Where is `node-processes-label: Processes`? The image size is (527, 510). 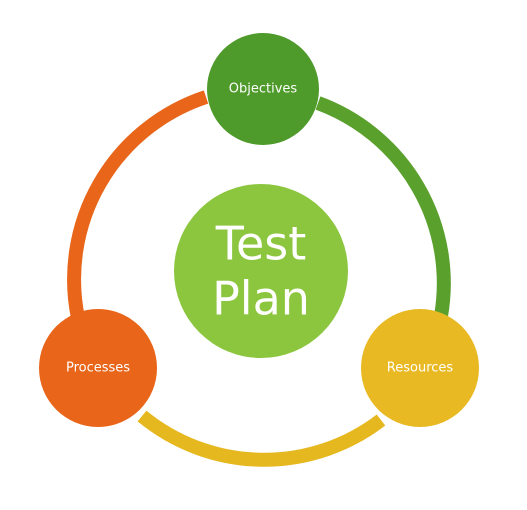
node-processes-label: Processes is located at coordinates (98, 368).